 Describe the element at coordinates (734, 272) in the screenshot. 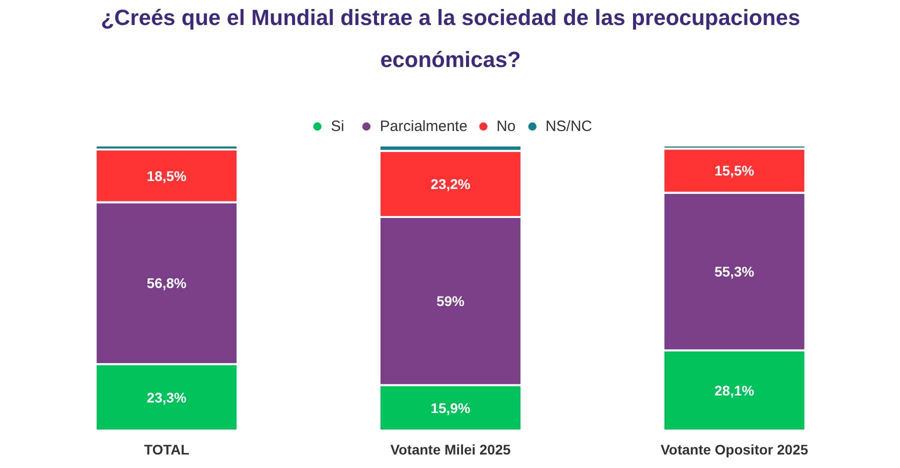

I see `data-label: 55,3%` at that location.